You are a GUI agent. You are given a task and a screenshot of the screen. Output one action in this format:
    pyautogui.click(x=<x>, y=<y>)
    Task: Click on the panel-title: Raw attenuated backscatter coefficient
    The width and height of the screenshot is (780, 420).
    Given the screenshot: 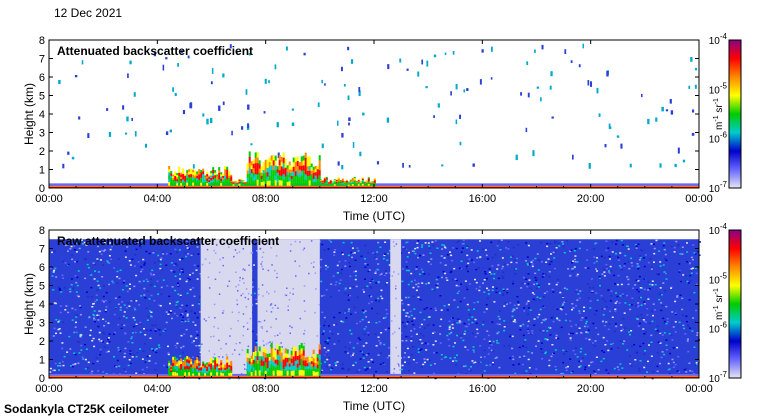 What is the action you would take?
    pyautogui.click(x=168, y=241)
    